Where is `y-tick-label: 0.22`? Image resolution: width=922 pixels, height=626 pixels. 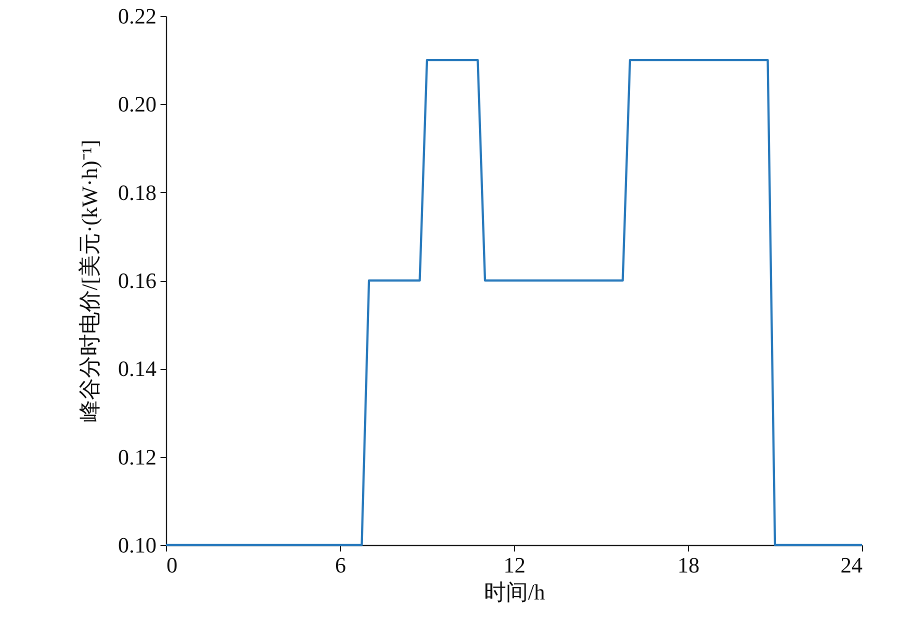
y-tick-label: 0.22 is located at coordinates (137, 16).